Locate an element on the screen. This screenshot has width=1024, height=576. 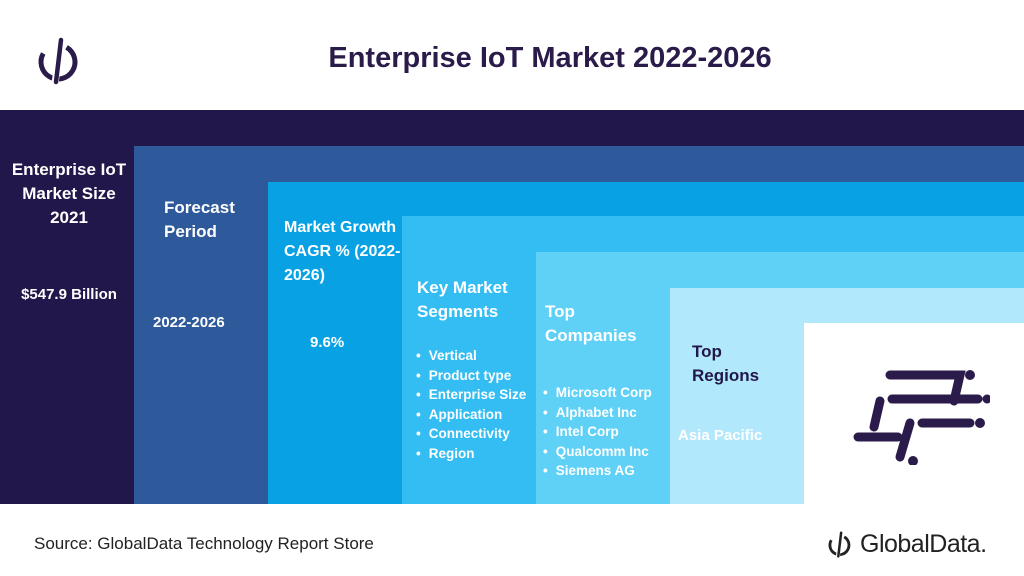
brand-logo: GlobalData. is located at coordinates (906, 544).